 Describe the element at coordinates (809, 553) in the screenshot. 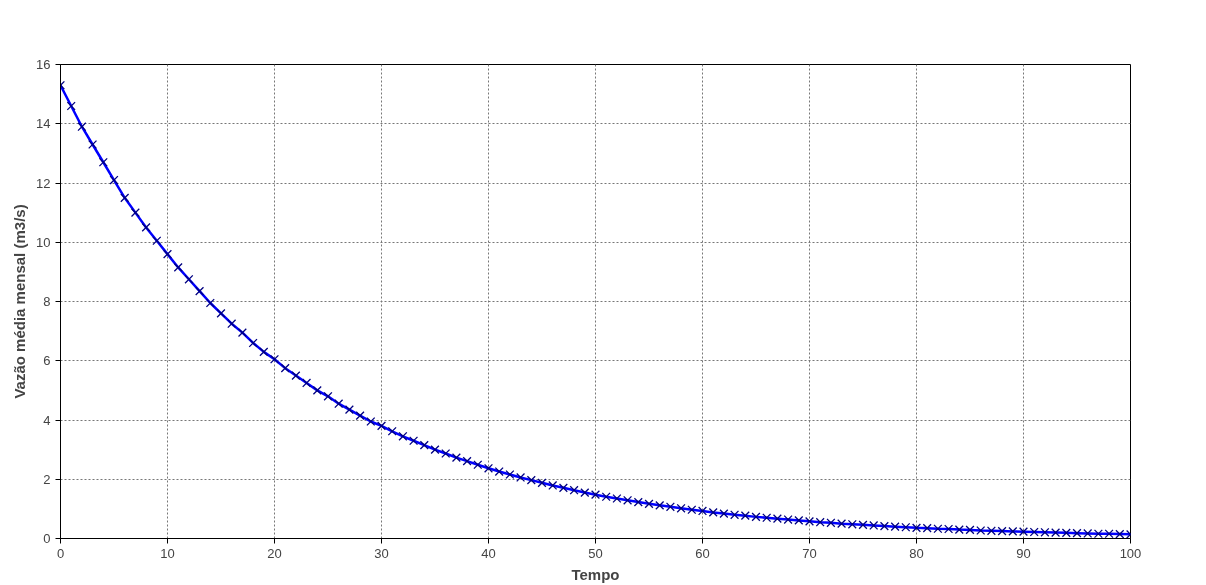

I see `x-tick-label: 70` at that location.